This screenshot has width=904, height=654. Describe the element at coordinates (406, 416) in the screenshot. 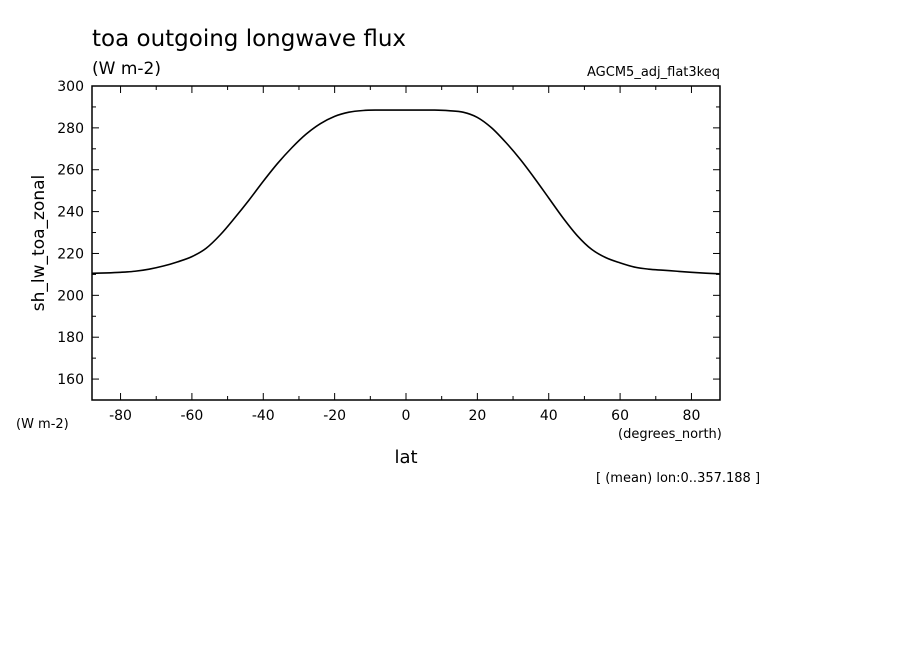

I see `x-tick-label: 0` at that location.